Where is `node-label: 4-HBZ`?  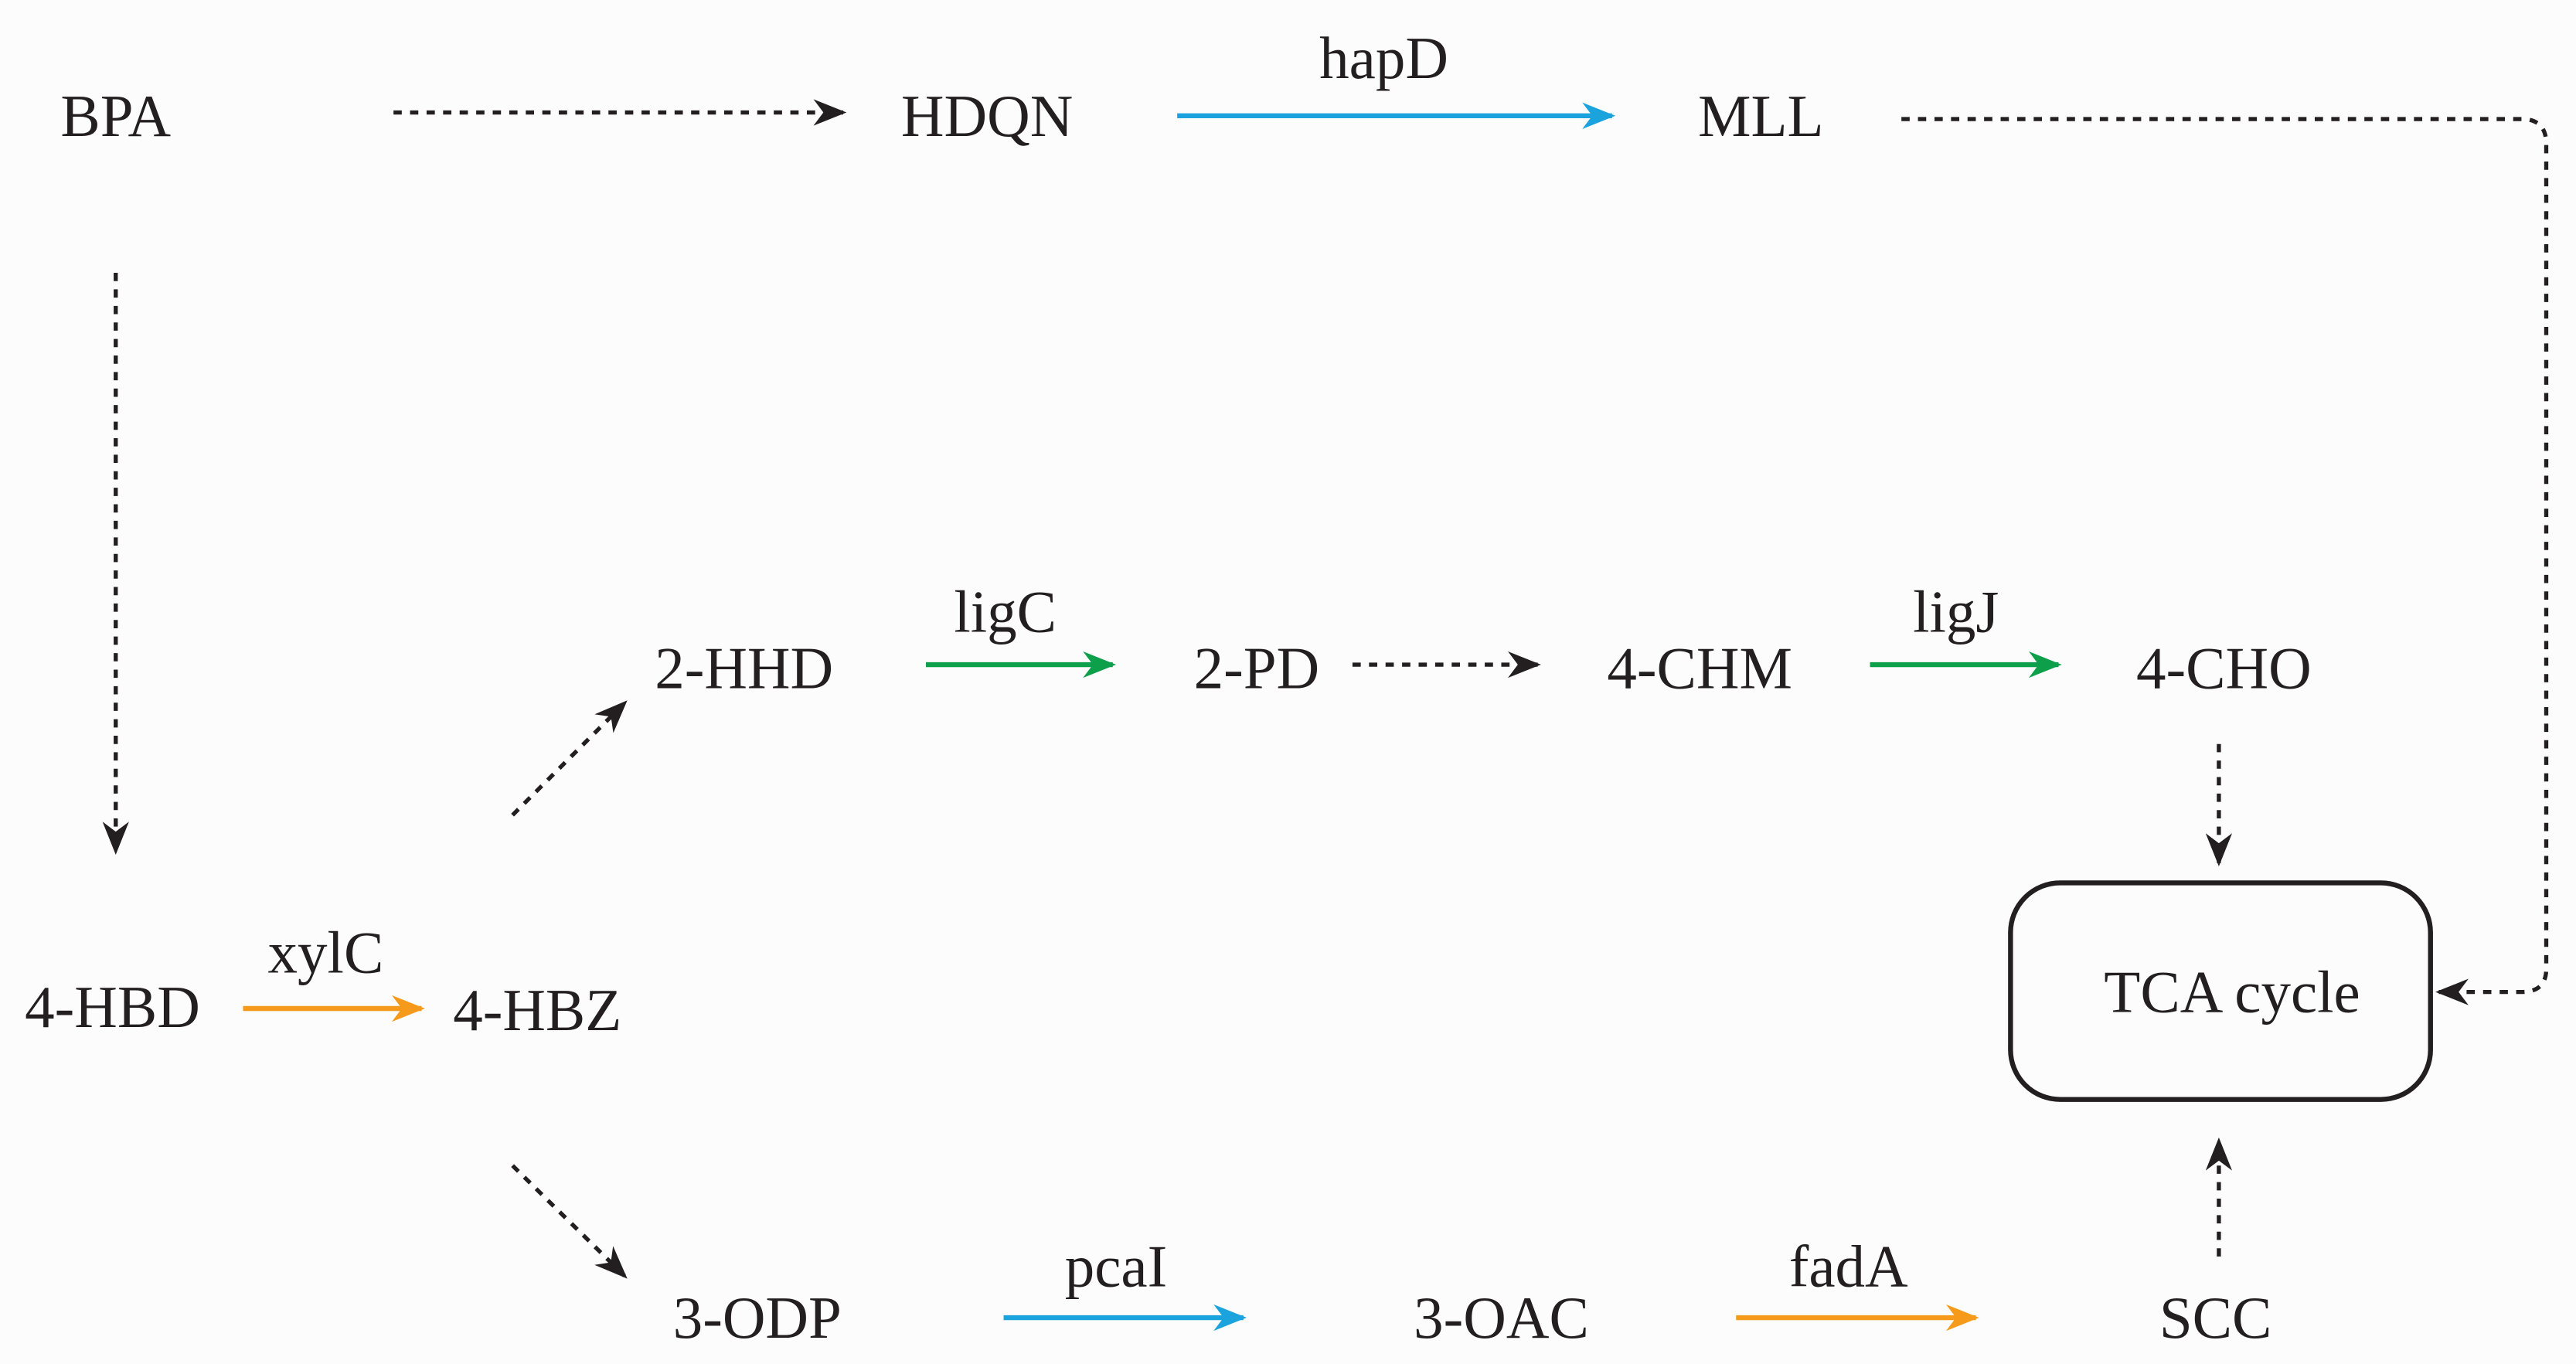 node-label: 4-HBZ is located at coordinates (537, 1010).